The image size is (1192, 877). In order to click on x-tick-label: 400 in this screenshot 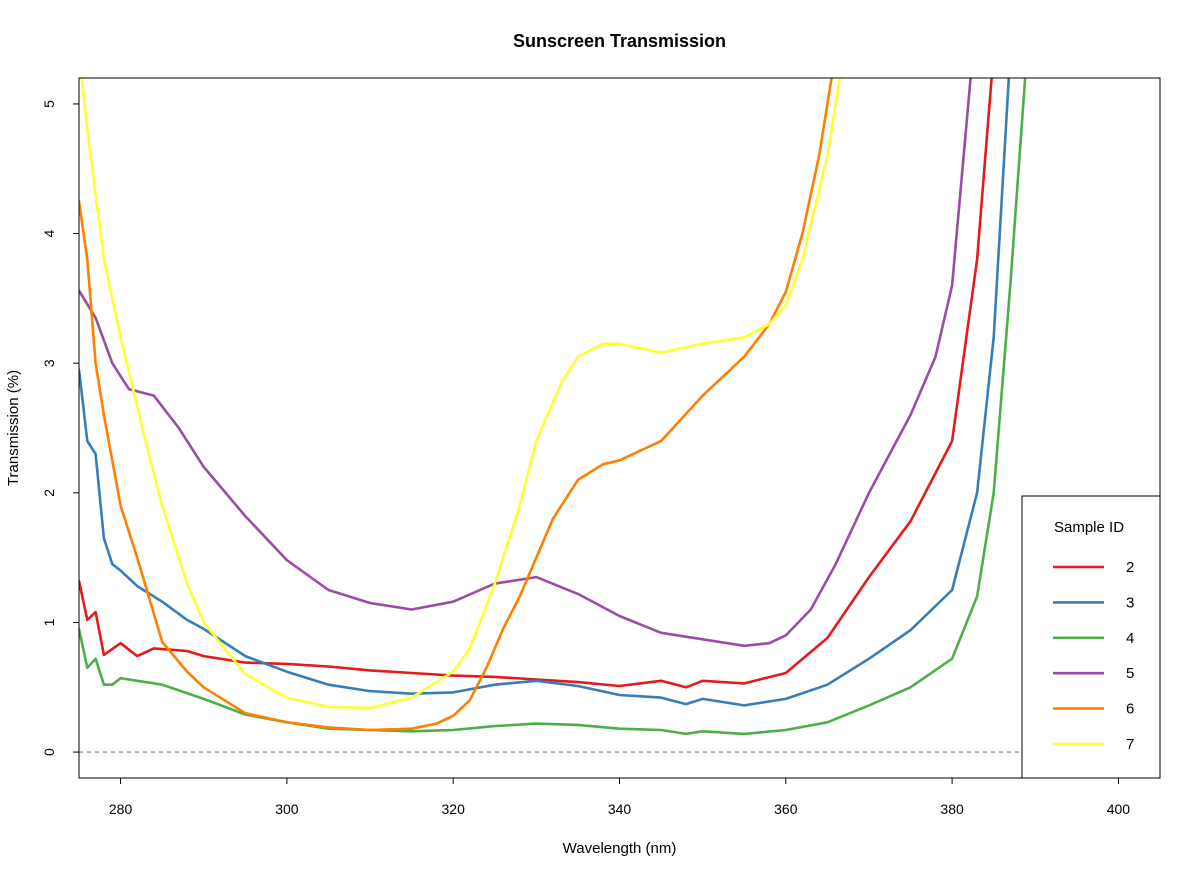, I will do `click(1119, 809)`.